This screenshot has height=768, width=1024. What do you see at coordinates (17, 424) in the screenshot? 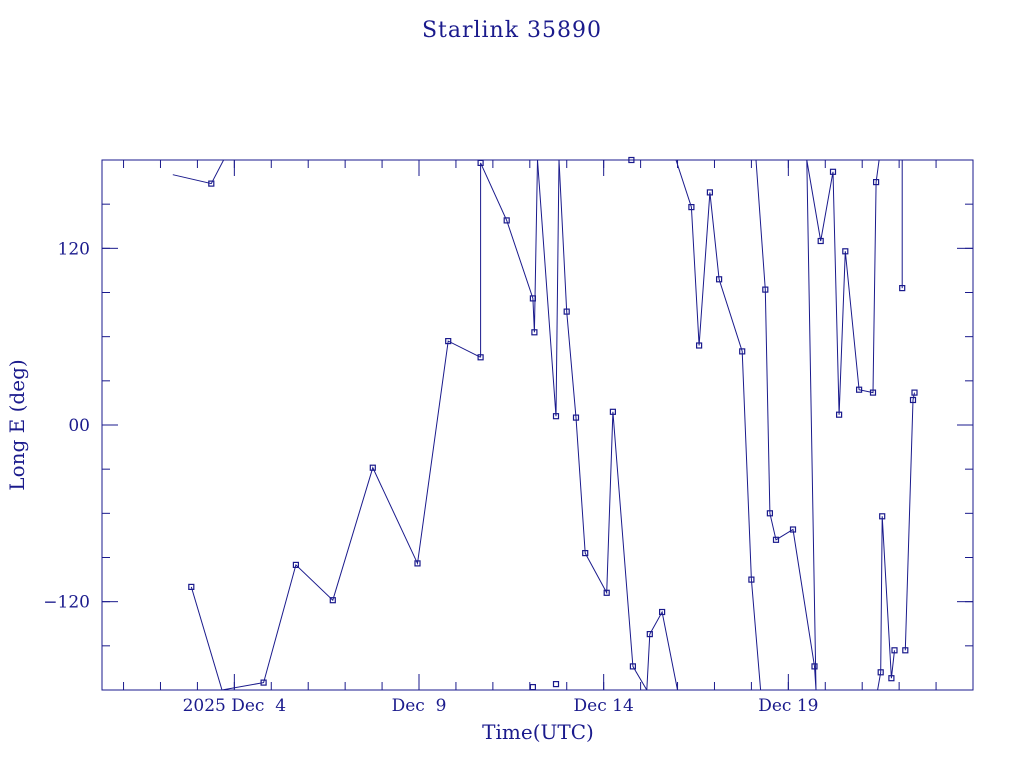
I see `y-axis-label: Long E (deg)` at bounding box center [17, 424].